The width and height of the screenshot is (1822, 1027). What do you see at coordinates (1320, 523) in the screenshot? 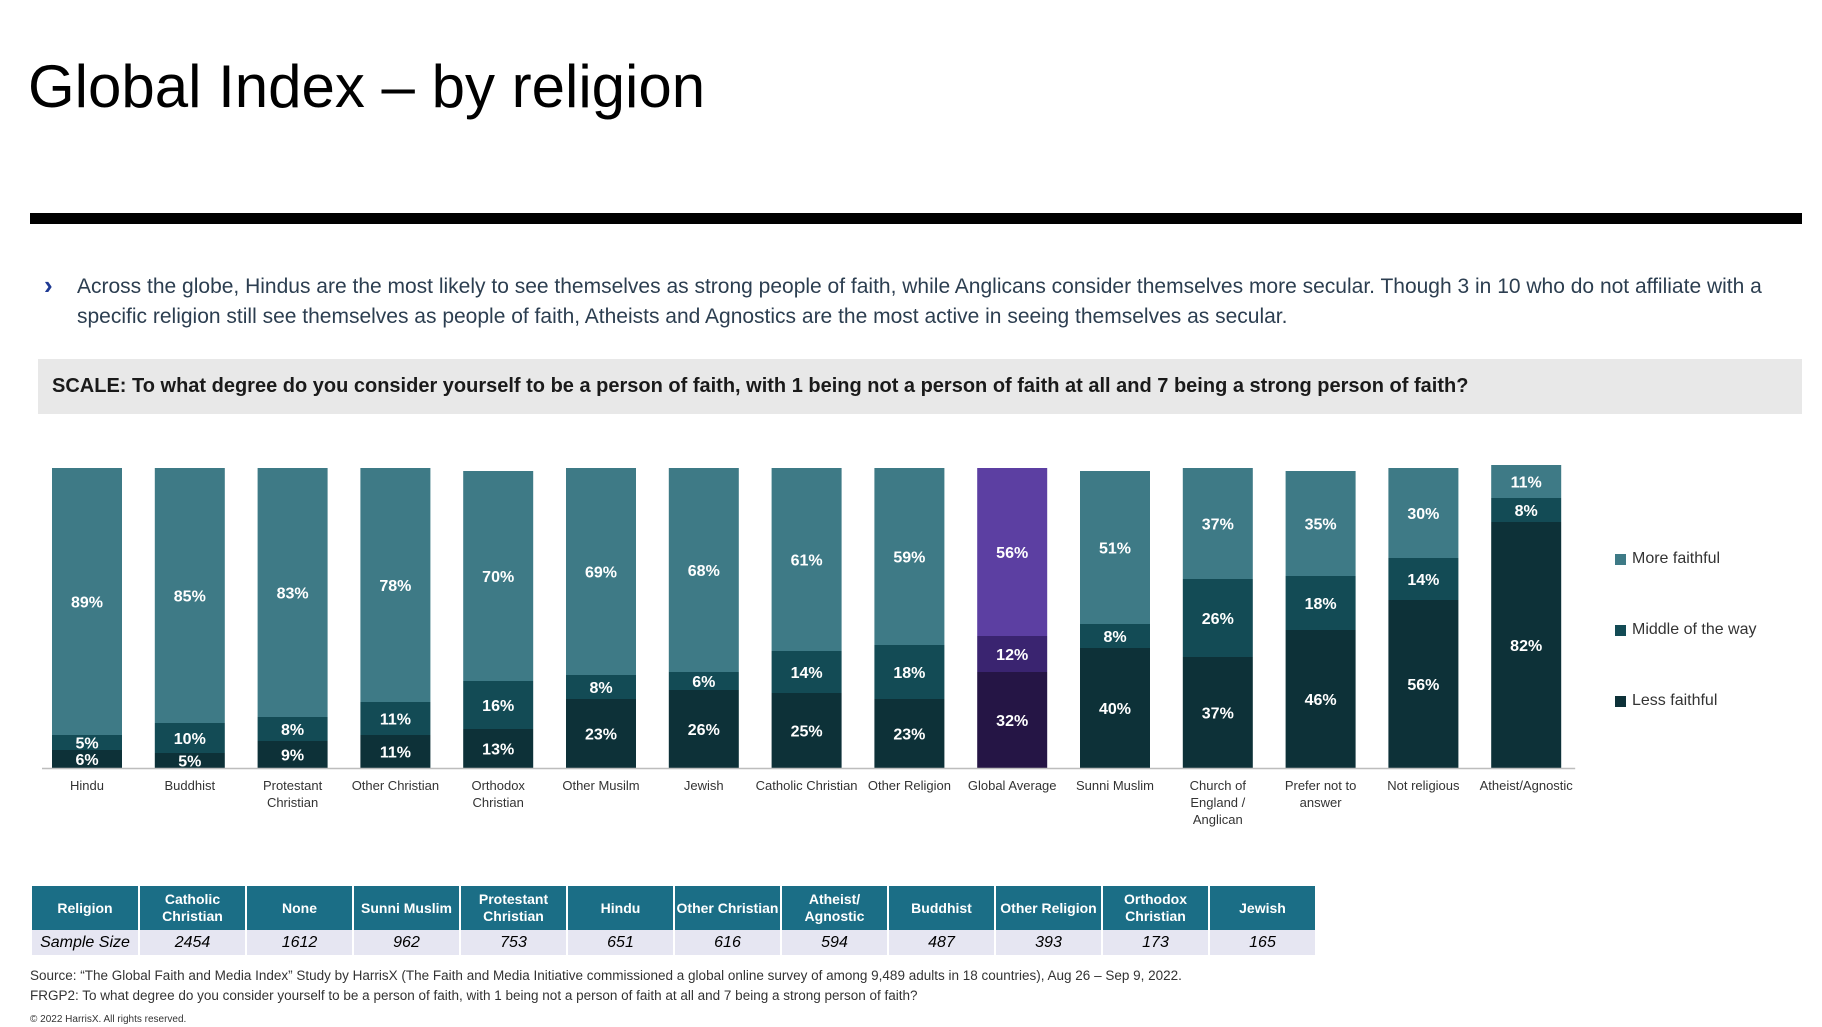
I see `bar-more-faithful-prefer-not-to-answer` at bounding box center [1320, 523].